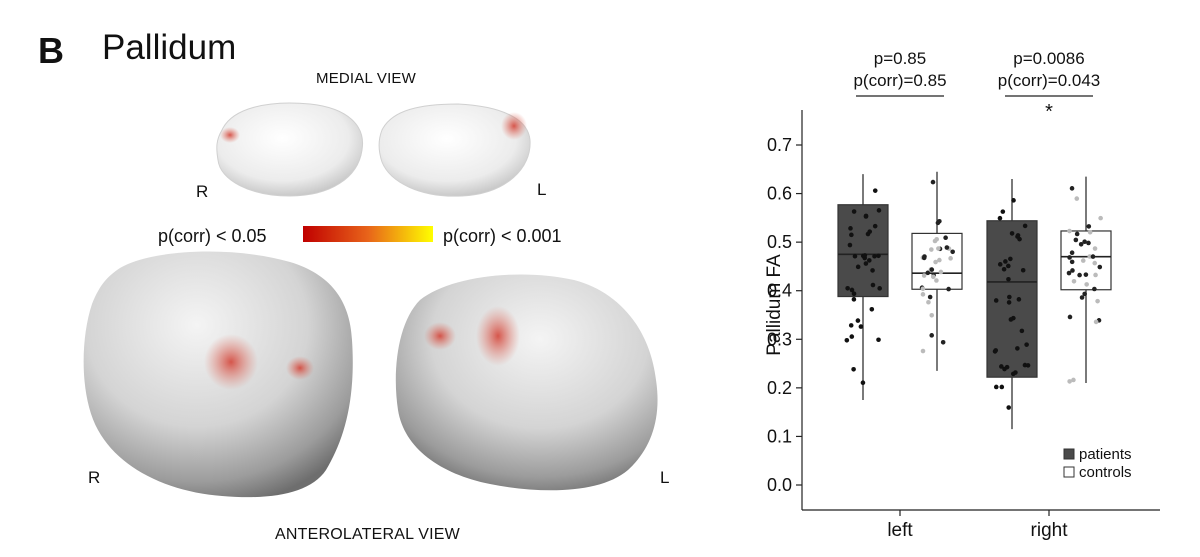 The height and width of the screenshot is (557, 1200). Describe the element at coordinates (502, 236) in the screenshot. I see `colorbar-high-label: p(corr) < 0.001` at that location.